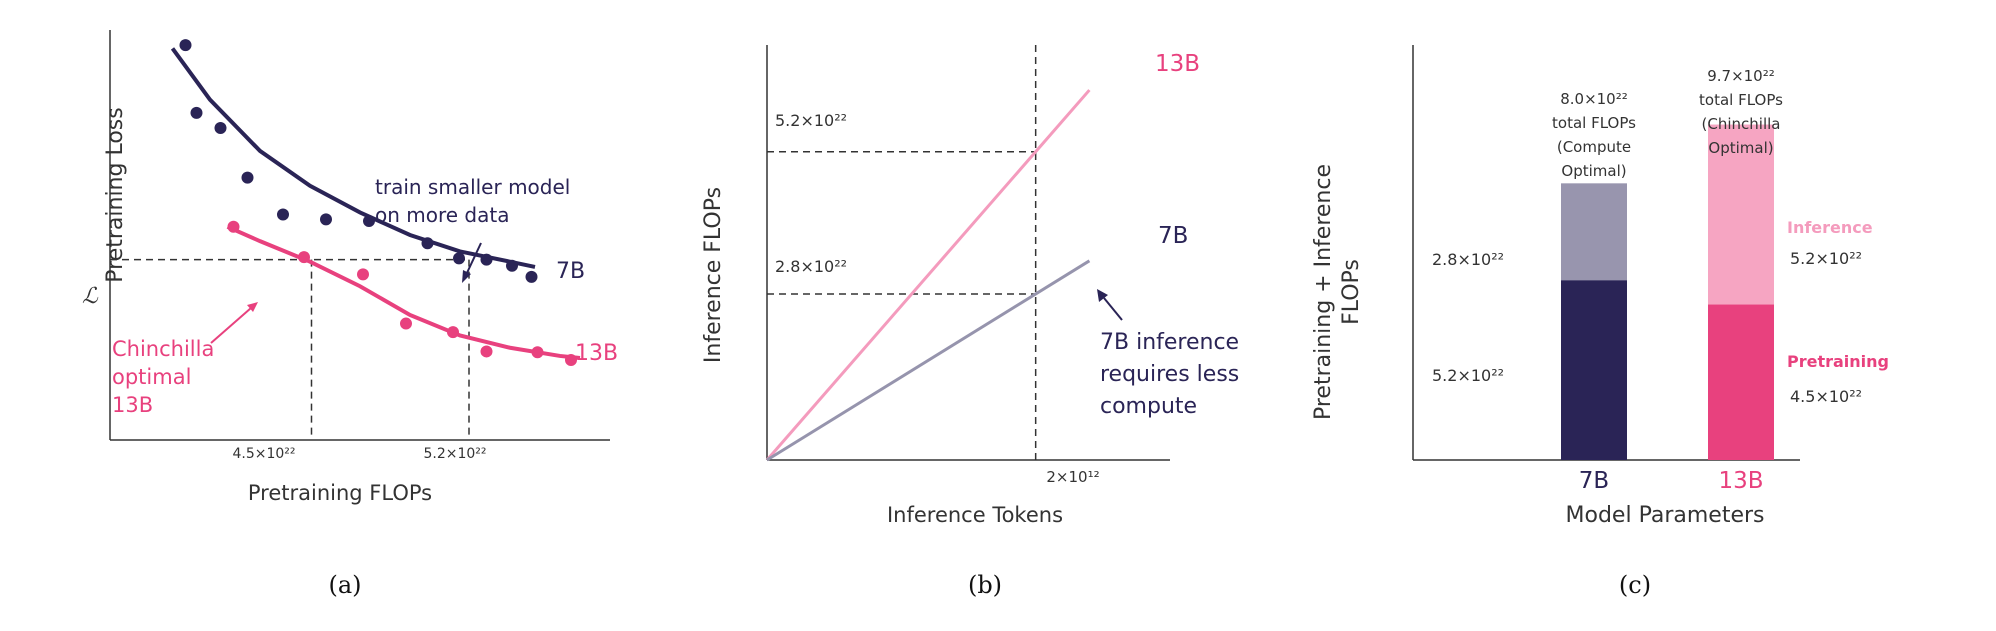 The height and width of the screenshot is (631, 1996). Describe the element at coordinates (231, 325) in the screenshot. I see `a-arrow-chin` at that location.